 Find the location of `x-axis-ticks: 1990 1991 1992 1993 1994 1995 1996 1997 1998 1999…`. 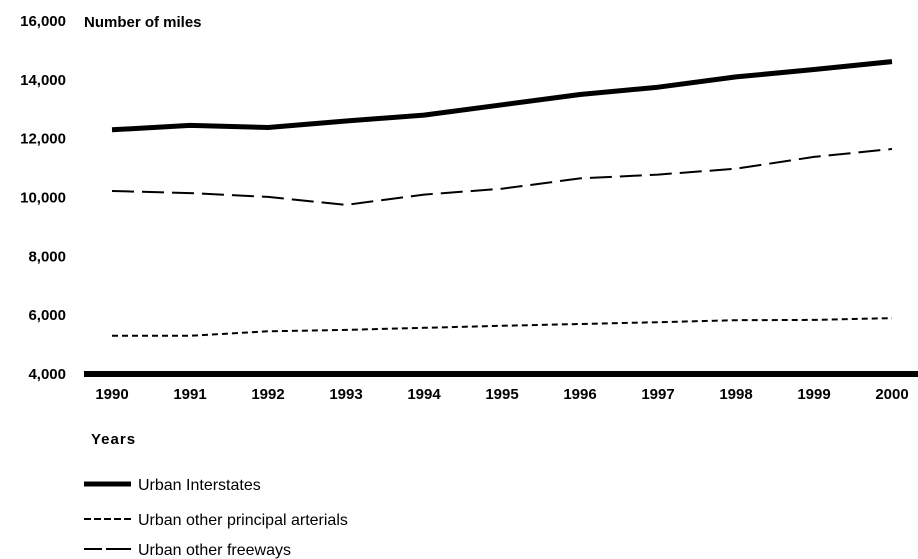

x-axis-ticks: 1990 1991 1992 1993 1994 1995 1996 1997 1998 1999… is located at coordinates (501, 394).